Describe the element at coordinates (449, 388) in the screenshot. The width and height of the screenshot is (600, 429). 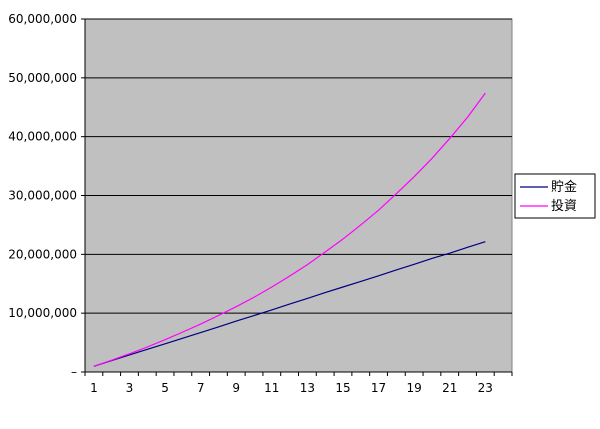
I see `x-tick-label: 21` at that location.